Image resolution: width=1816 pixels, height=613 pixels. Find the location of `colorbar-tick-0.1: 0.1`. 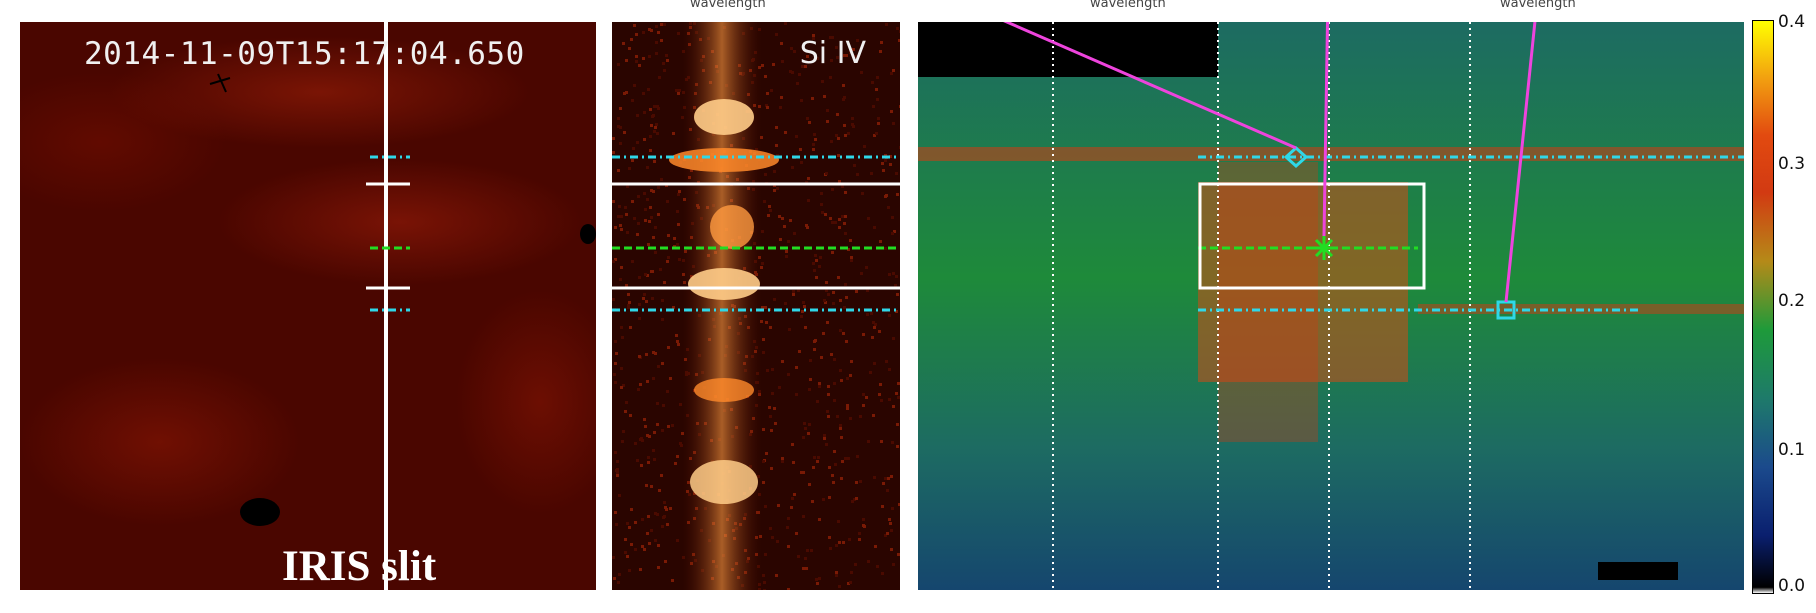

colorbar-tick-0.1: 0.1 is located at coordinates (1792, 450).